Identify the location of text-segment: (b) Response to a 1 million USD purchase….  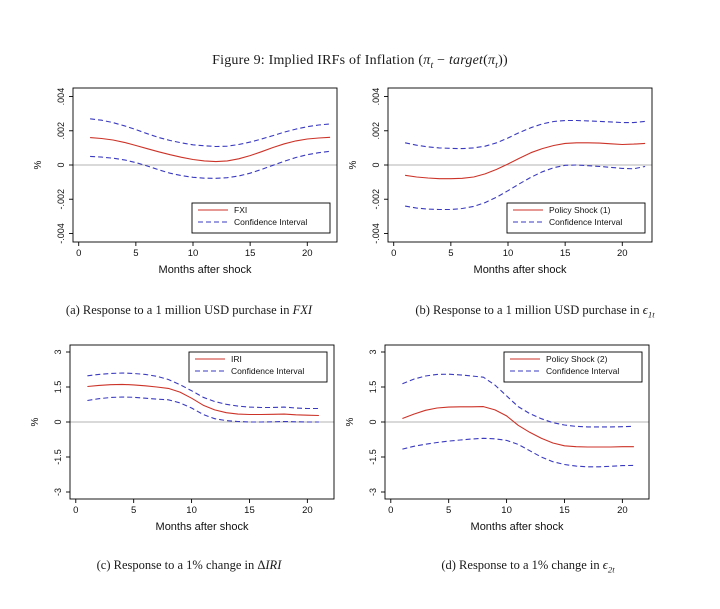
(529, 310).